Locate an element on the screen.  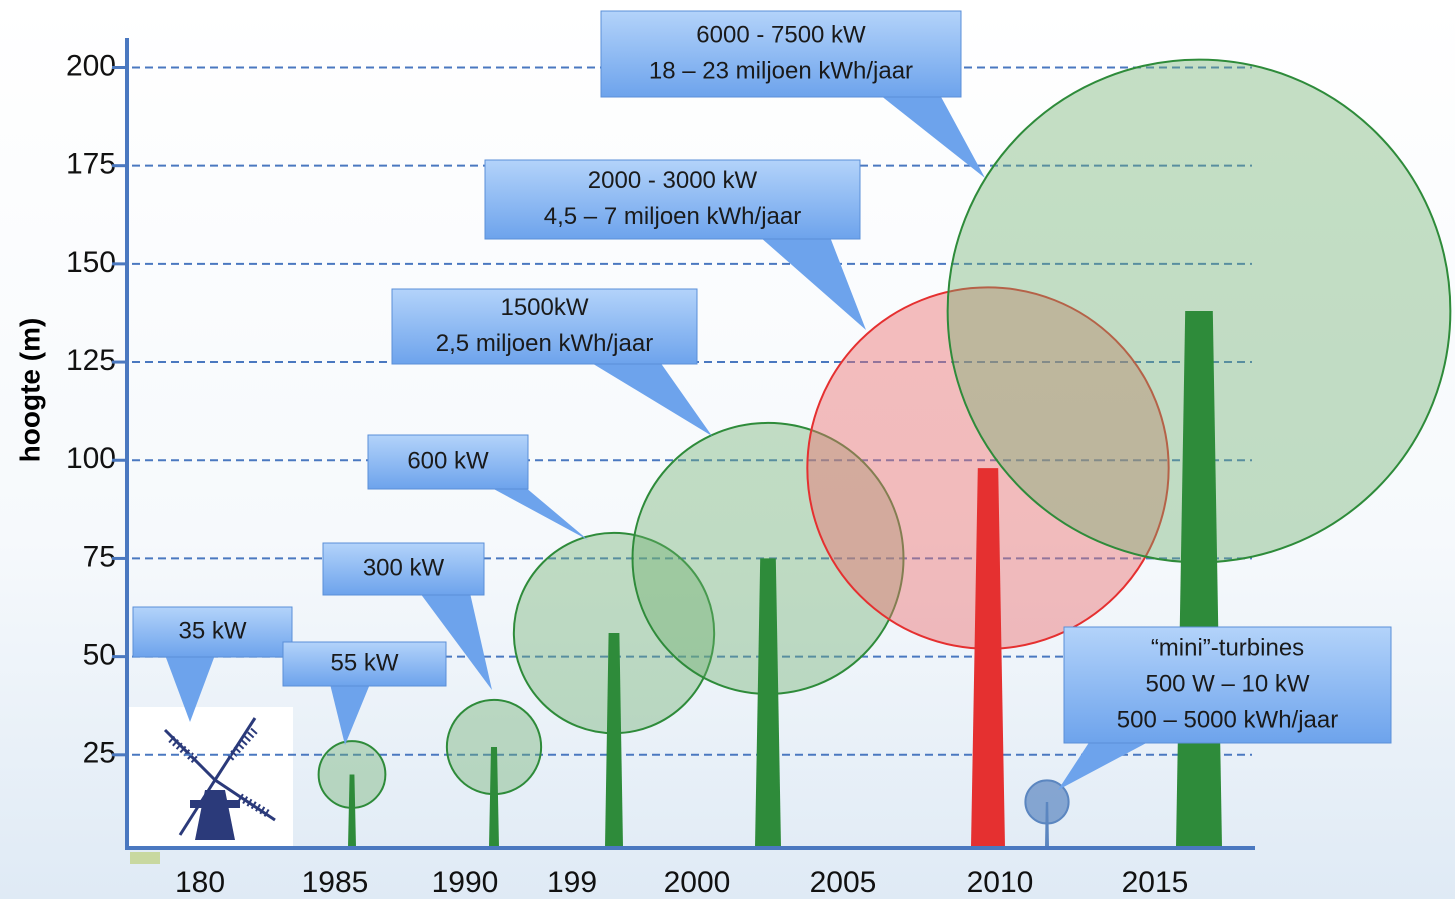
y-tick-label: 75 is located at coordinates (99, 556).